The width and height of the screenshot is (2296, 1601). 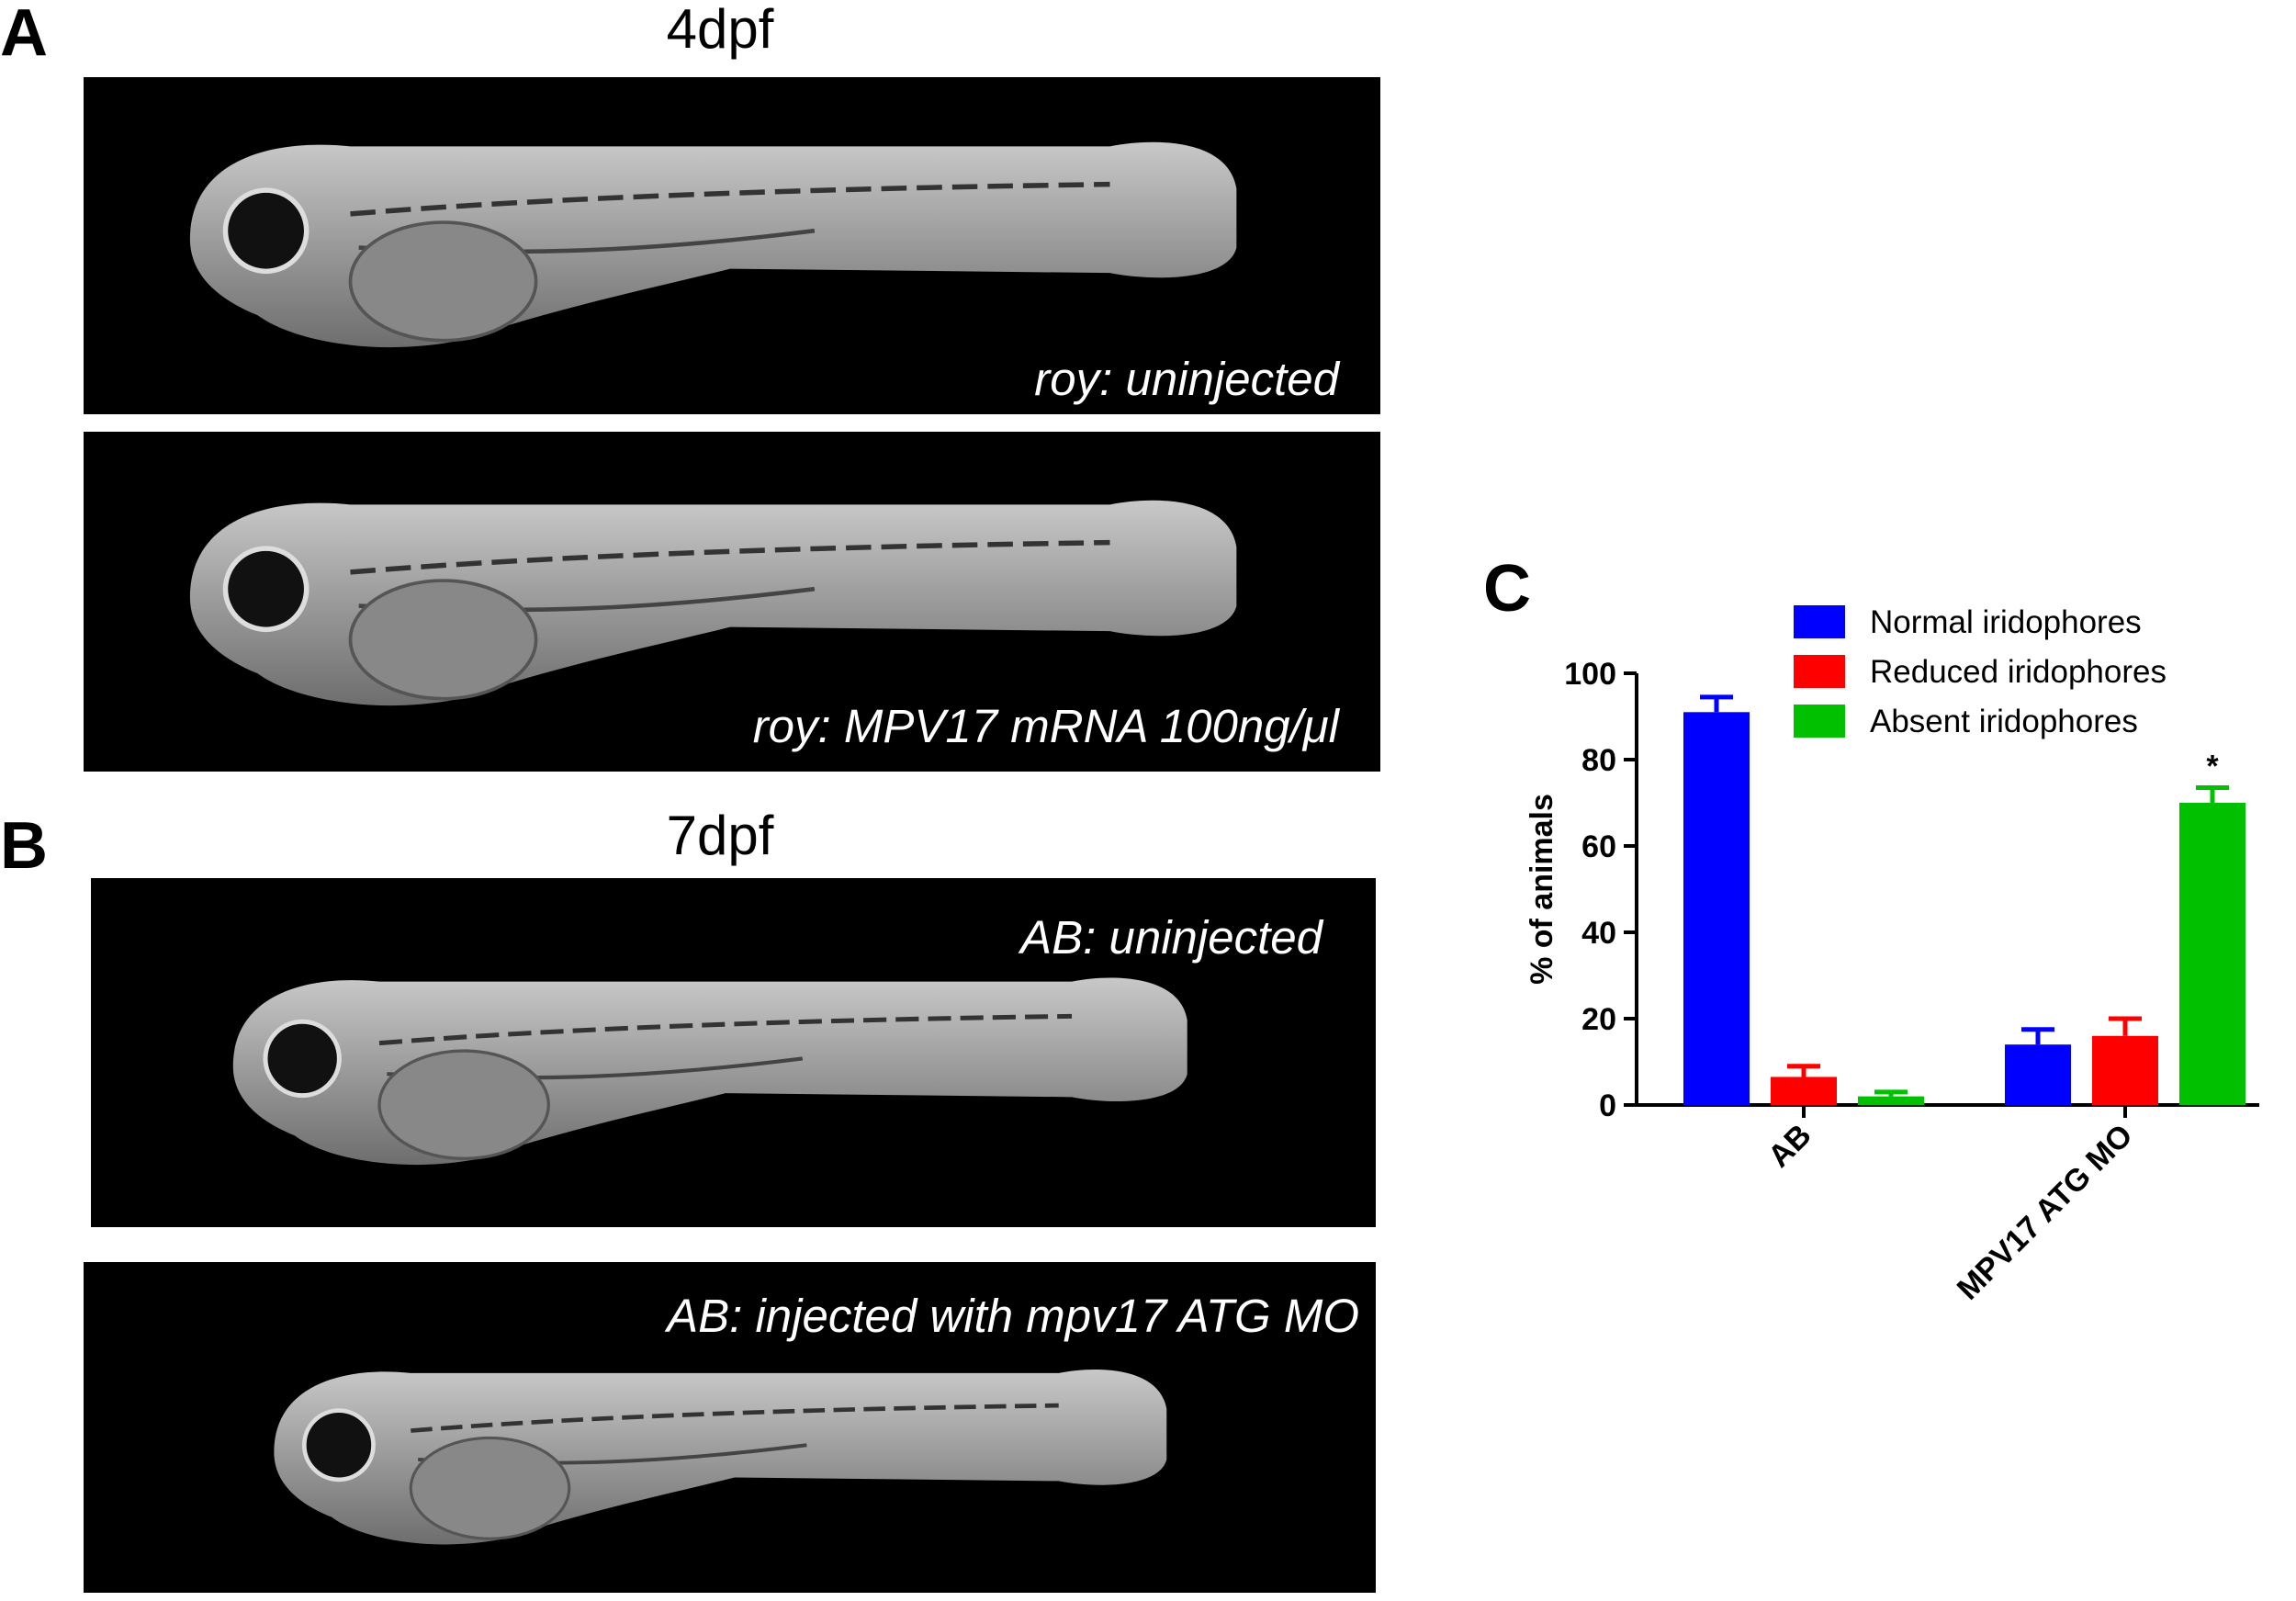 What do you see at coordinates (720, 835) in the screenshot?
I see `panel-title: 7dpf` at bounding box center [720, 835].